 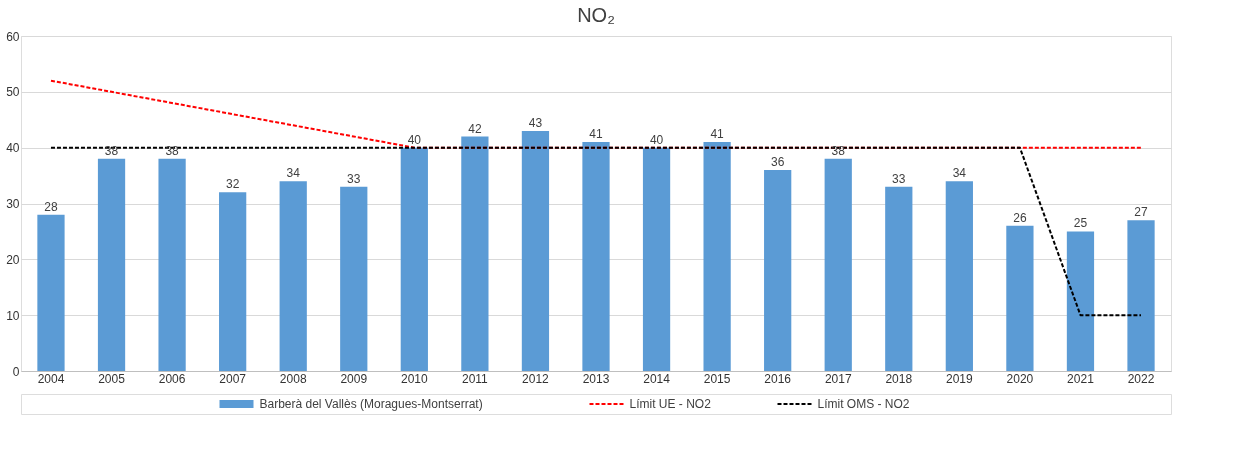 What do you see at coordinates (777, 162) in the screenshot?
I see `data-label: 36` at bounding box center [777, 162].